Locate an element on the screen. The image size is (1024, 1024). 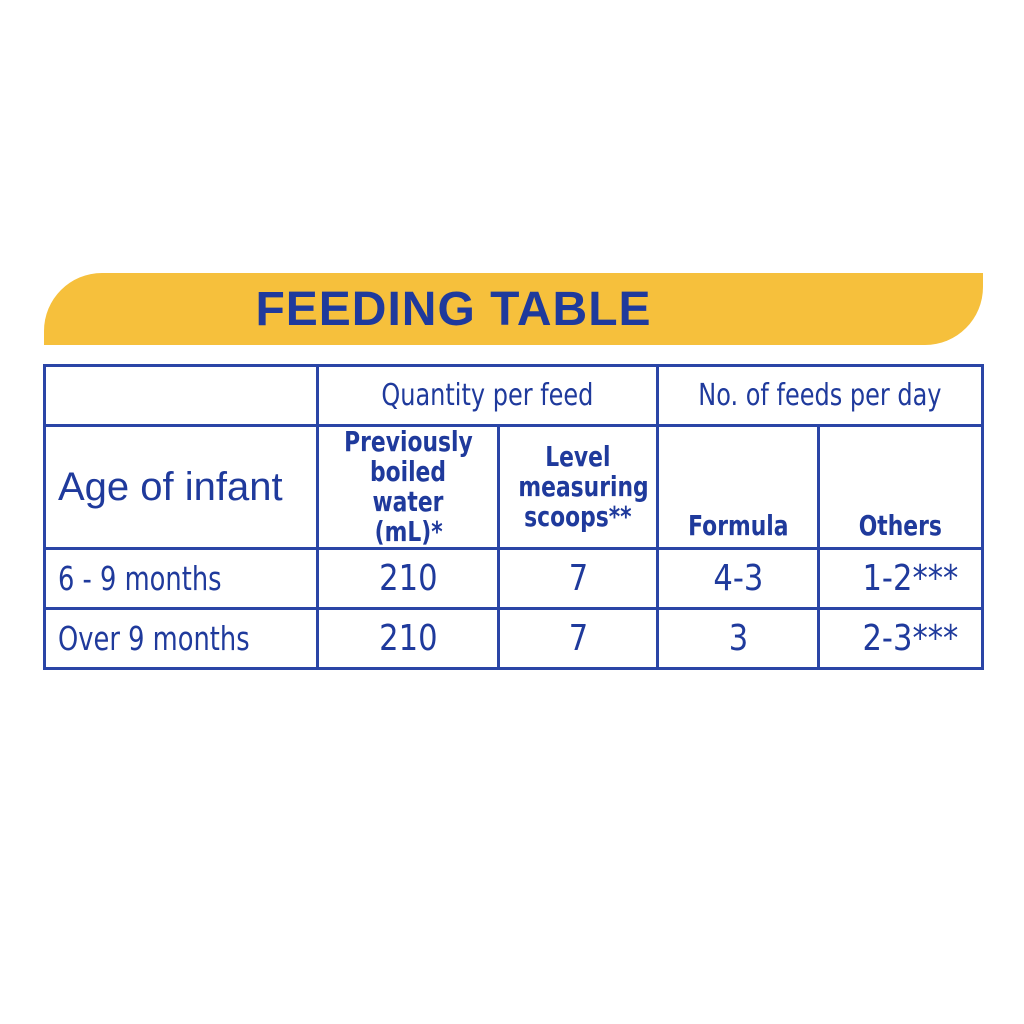
formula-cell: 4-3 is located at coordinates (738, 578).